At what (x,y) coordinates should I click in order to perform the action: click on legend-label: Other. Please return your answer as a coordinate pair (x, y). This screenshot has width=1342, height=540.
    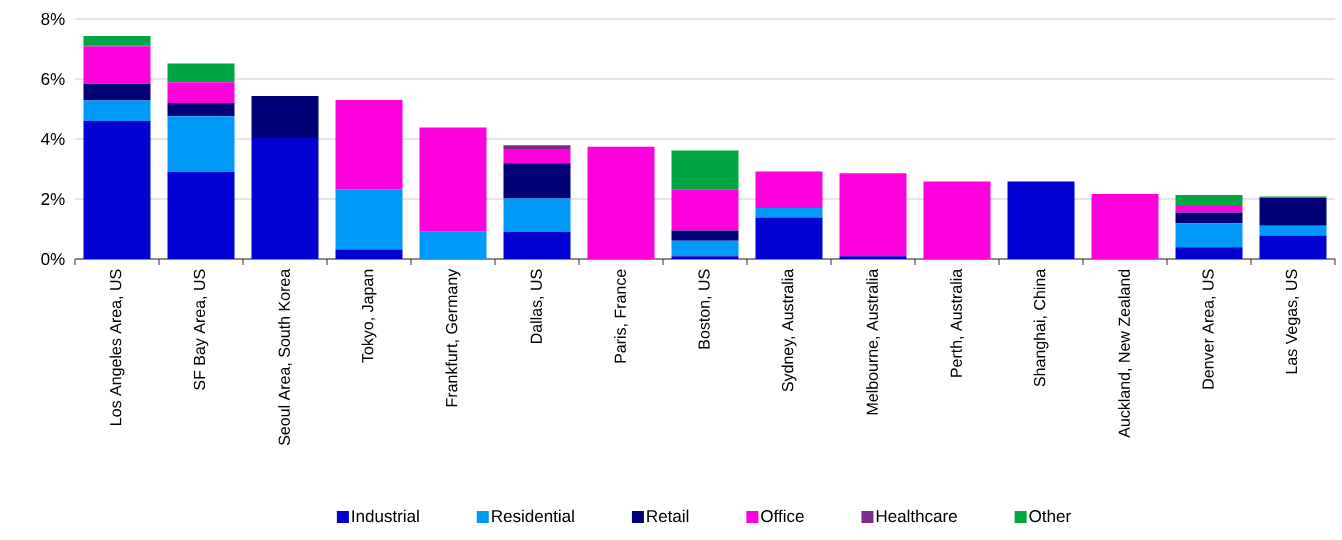
    Looking at the image, I should click on (1050, 516).